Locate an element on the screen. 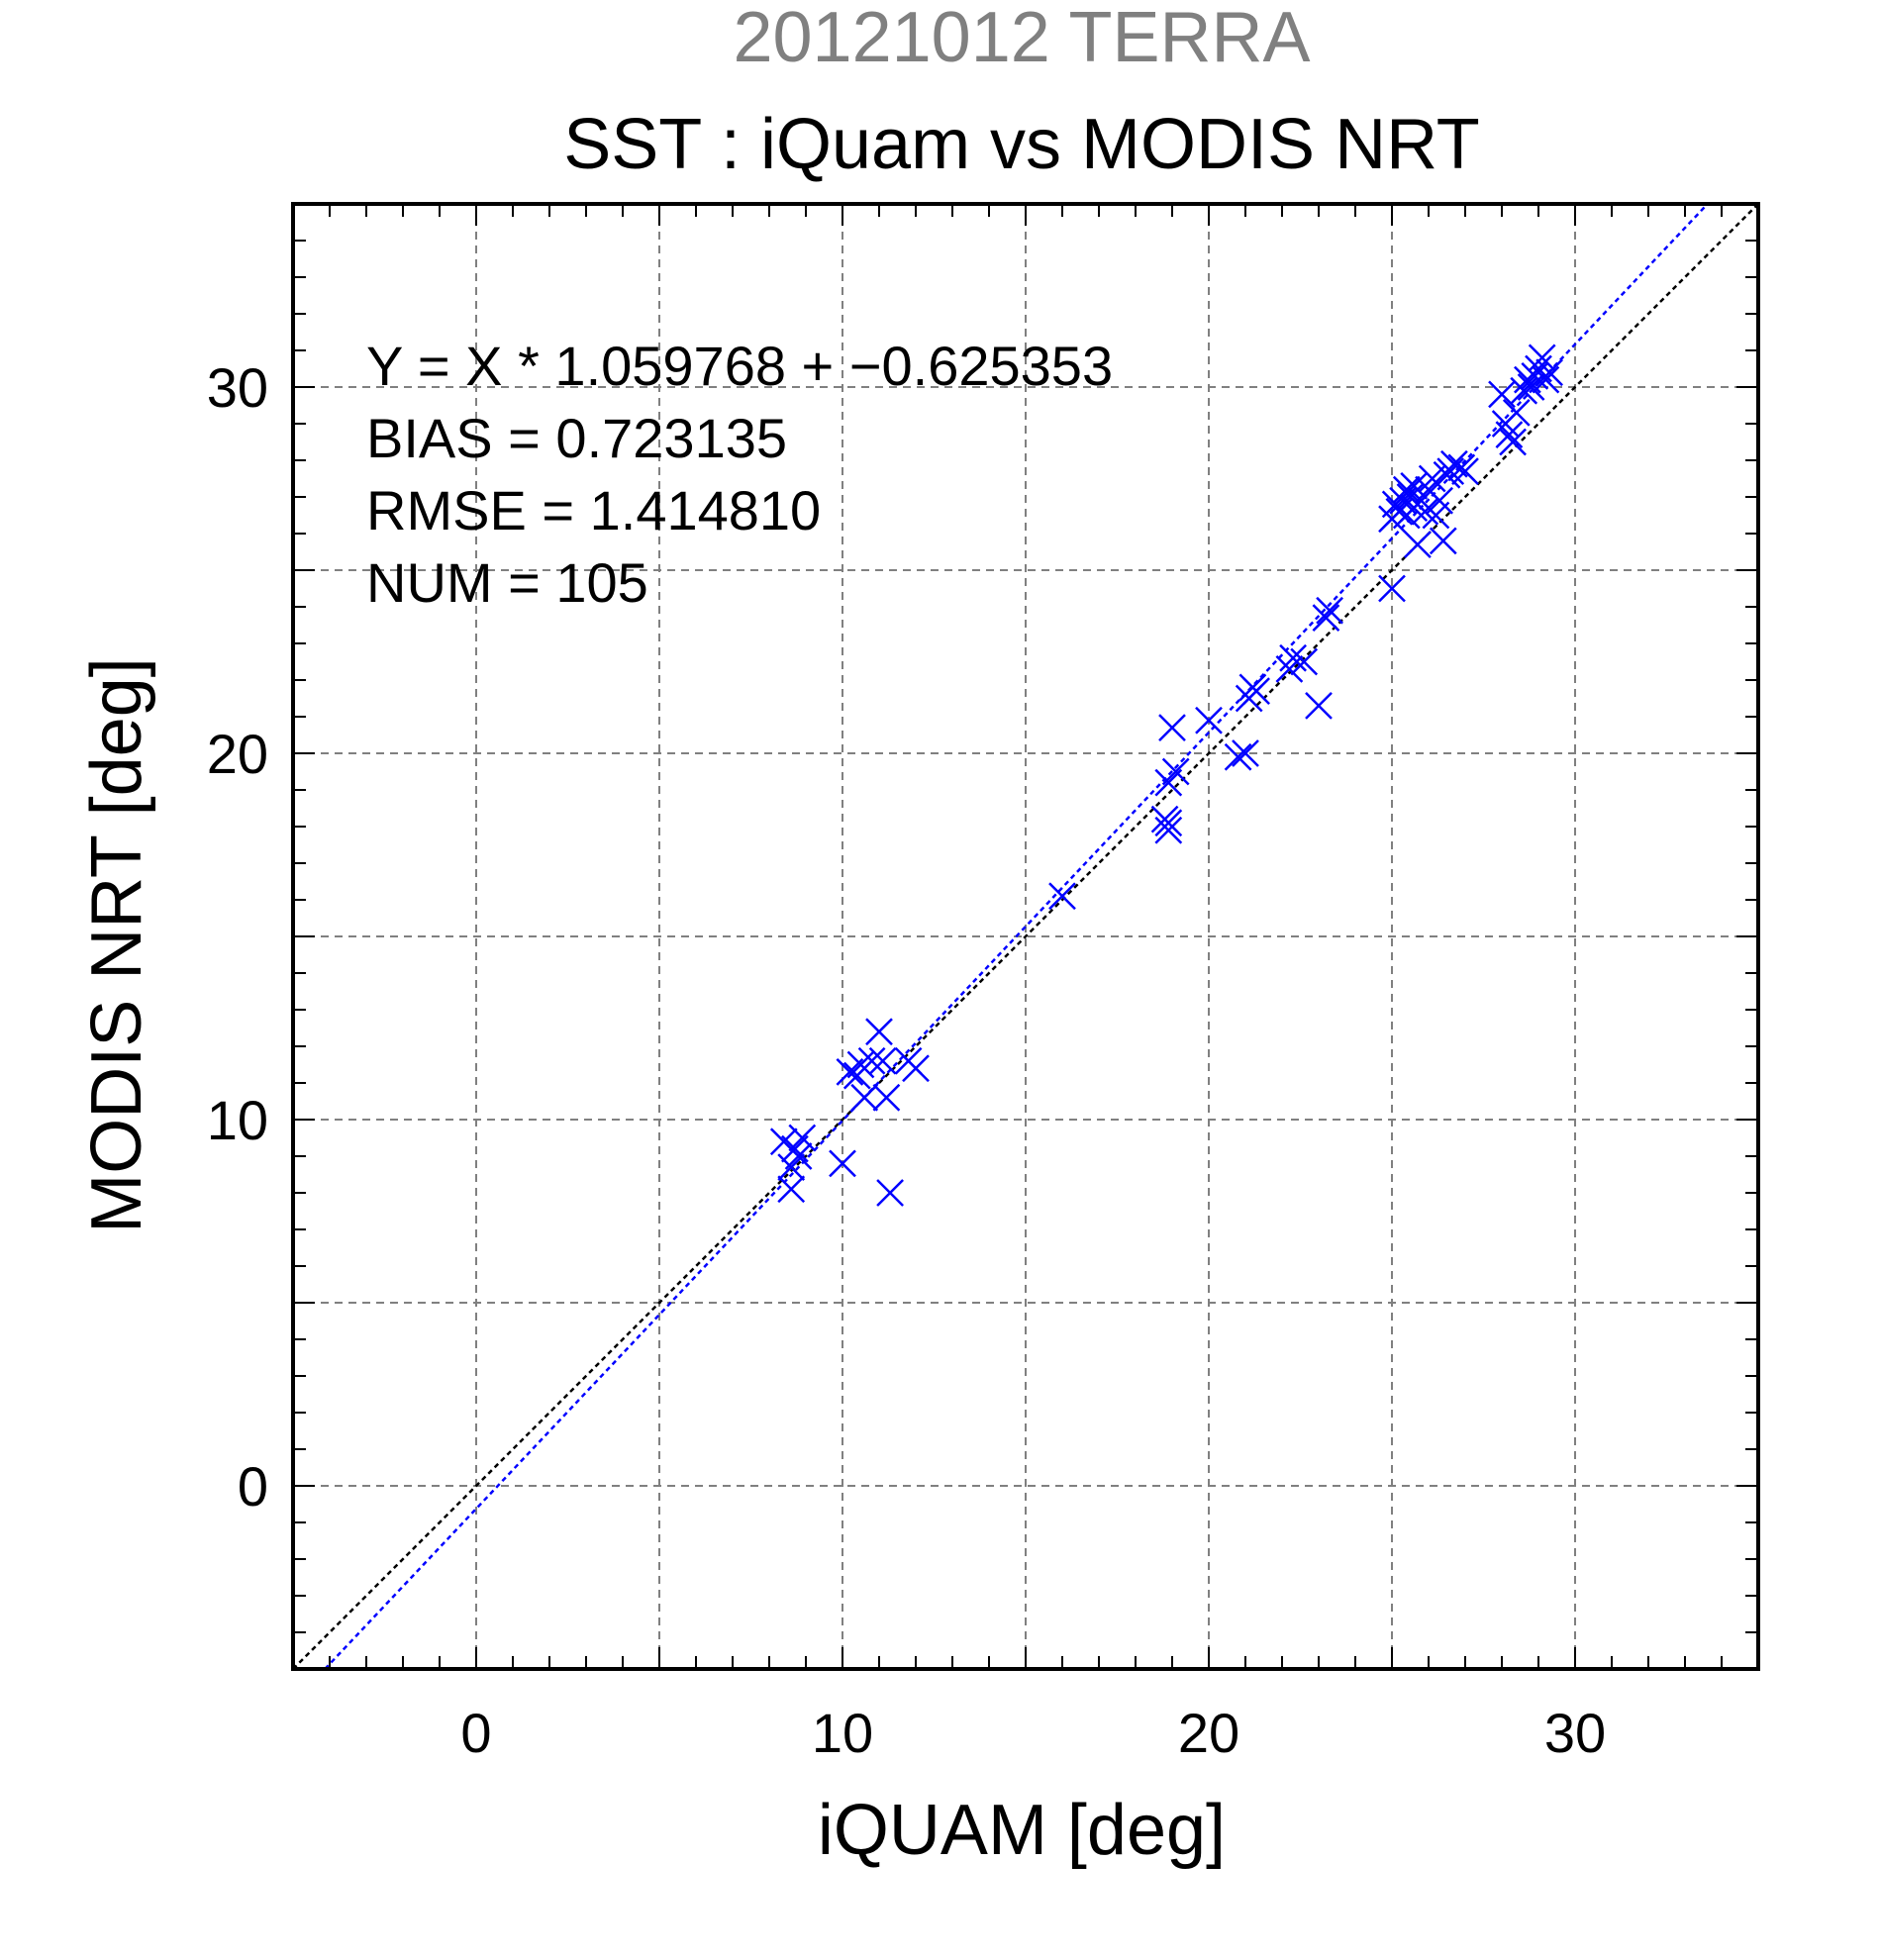 The height and width of the screenshot is (1960, 1881). x-tick-label: 0 is located at coordinates (475, 1733).